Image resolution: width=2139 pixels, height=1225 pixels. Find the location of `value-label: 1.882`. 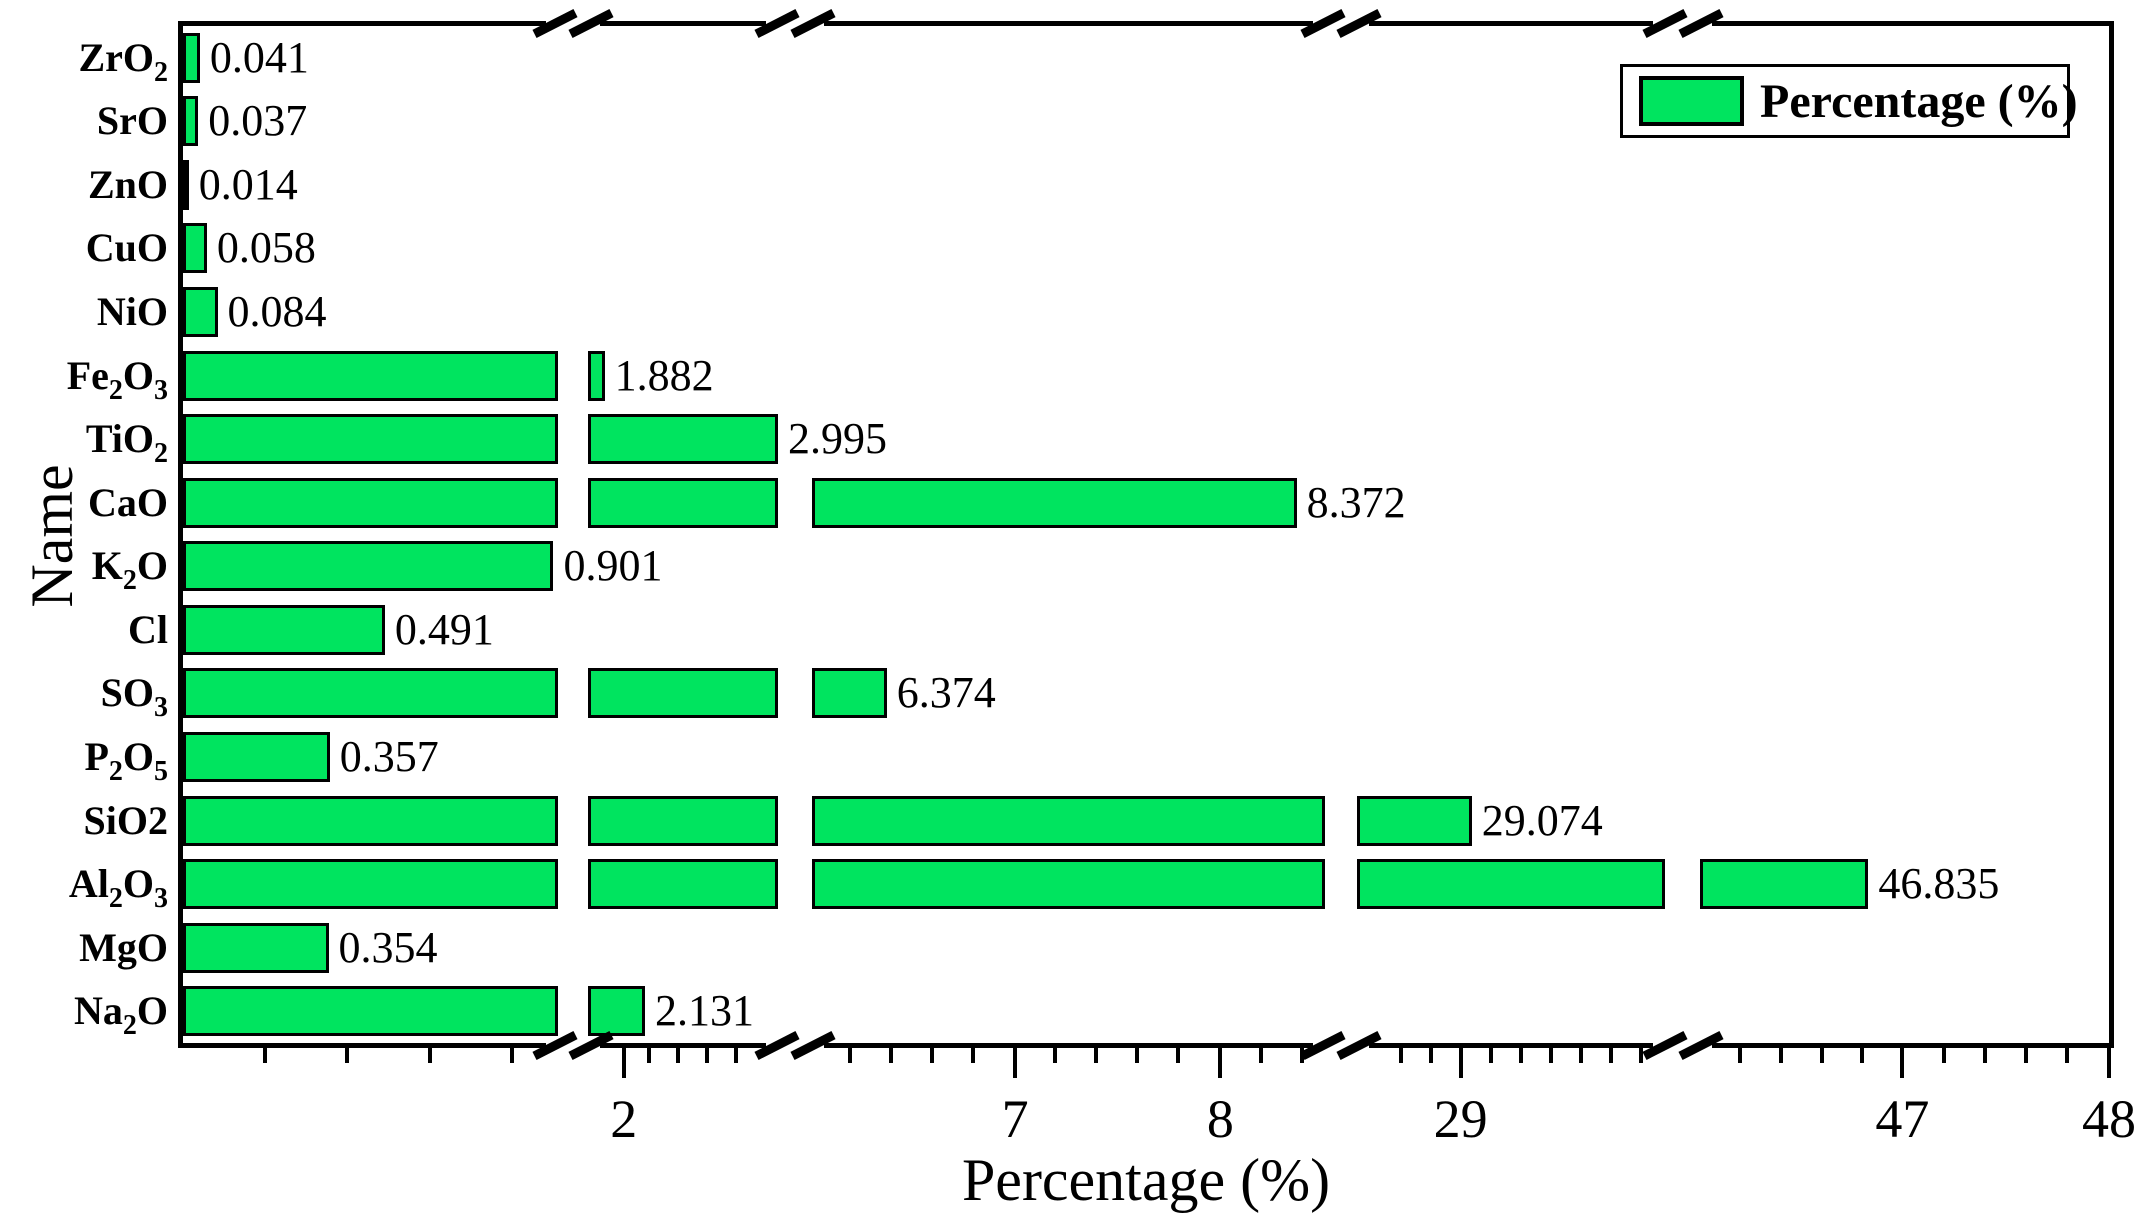

value-label: 1.882 is located at coordinates (664, 375).